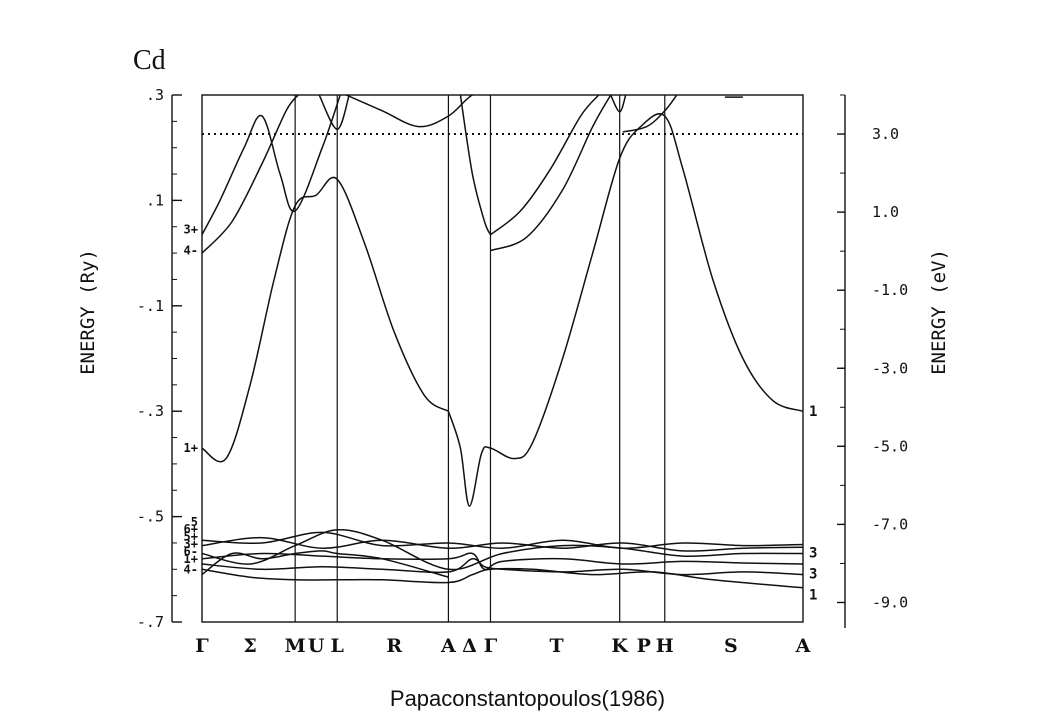  I want to click on k-point-label: P, so click(644, 646).